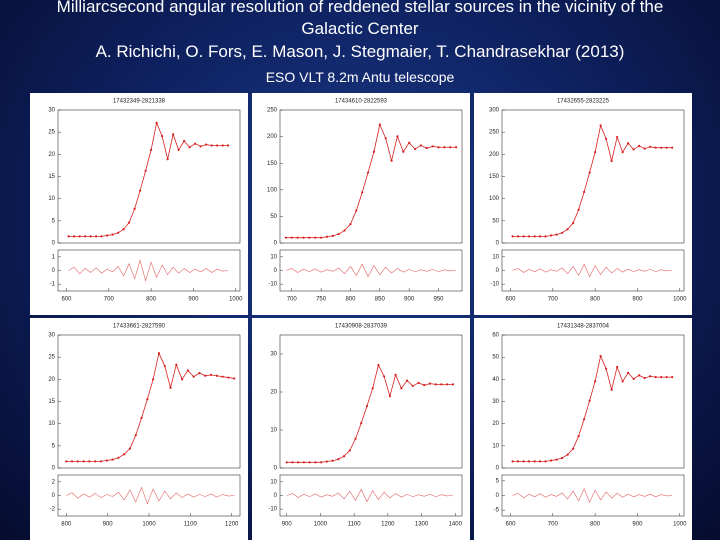  I want to click on y-tick-label: 25, so click(51, 358).